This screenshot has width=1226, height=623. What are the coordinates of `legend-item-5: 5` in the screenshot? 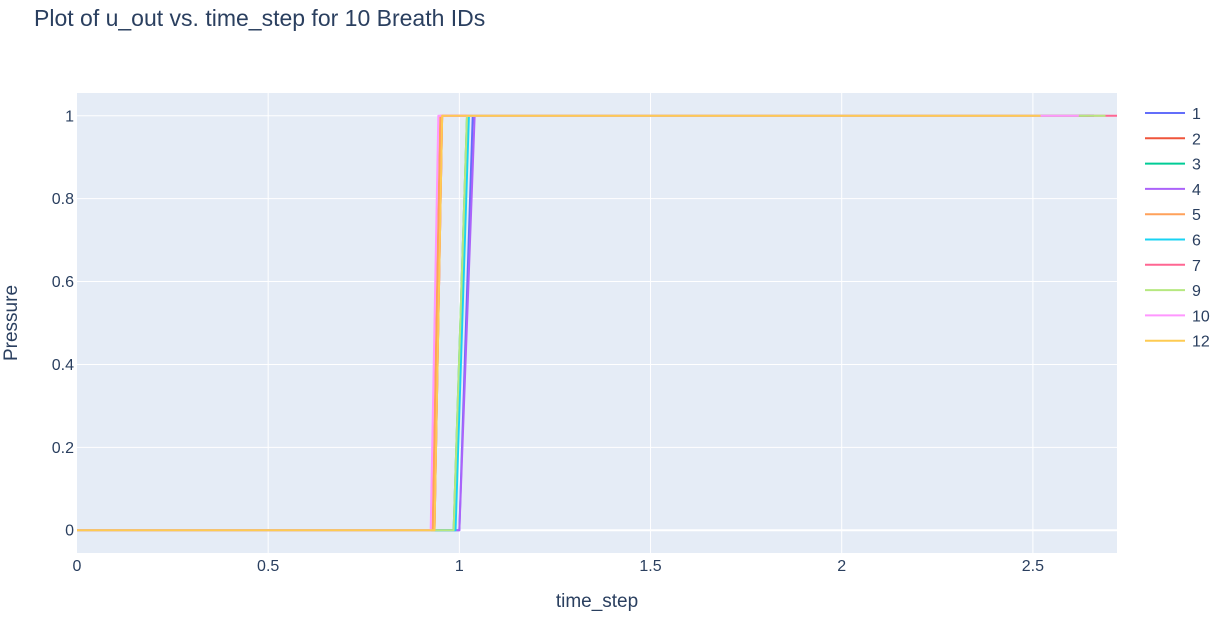 It's located at (1173, 215).